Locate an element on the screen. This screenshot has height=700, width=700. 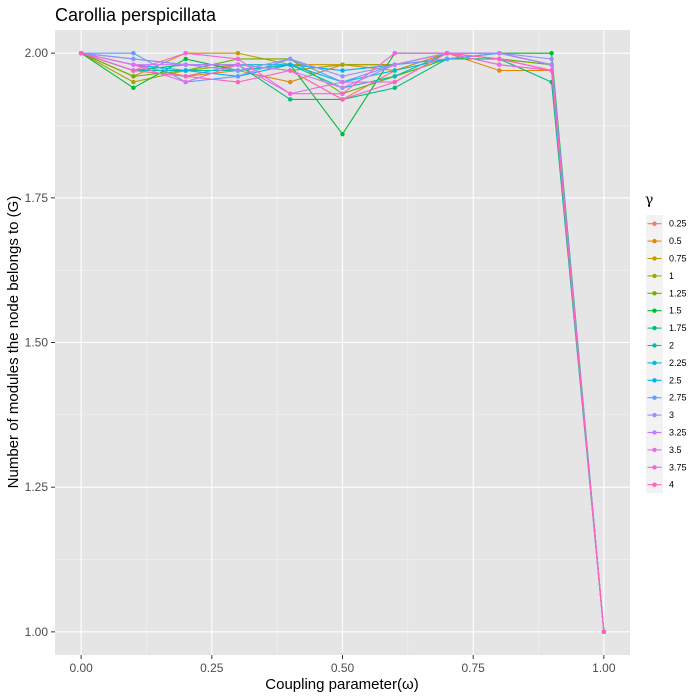
chart-title: Carollia perspicillata is located at coordinates (136, 15).